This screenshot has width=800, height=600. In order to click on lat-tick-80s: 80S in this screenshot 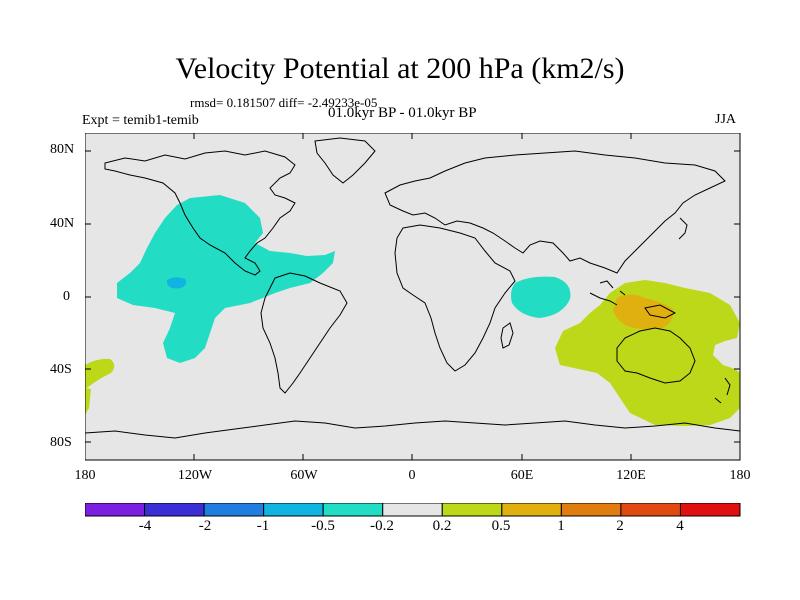, I will do `click(61, 442)`.